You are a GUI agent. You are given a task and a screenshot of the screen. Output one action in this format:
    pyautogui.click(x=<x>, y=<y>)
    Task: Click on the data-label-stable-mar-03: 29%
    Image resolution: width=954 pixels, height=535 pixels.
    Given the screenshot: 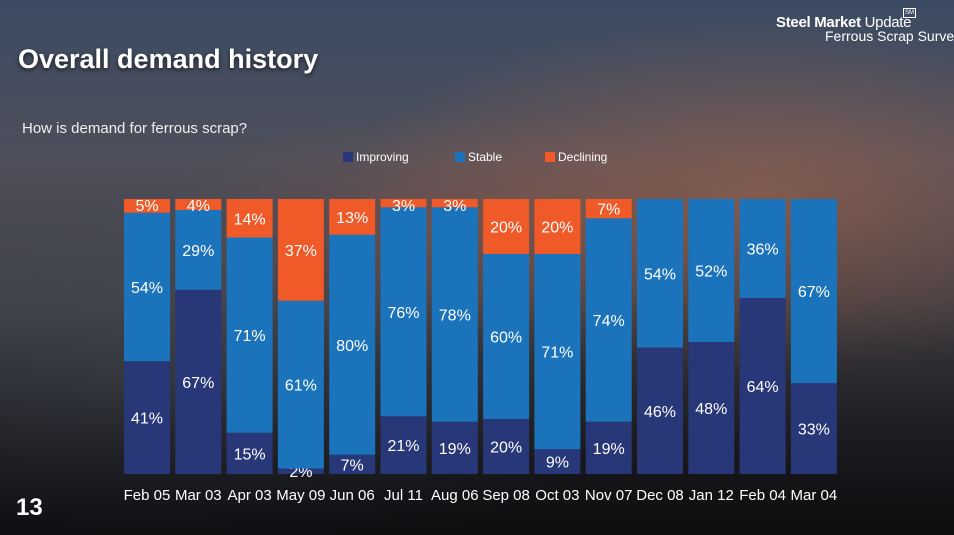 What is the action you would take?
    pyautogui.click(x=198, y=251)
    